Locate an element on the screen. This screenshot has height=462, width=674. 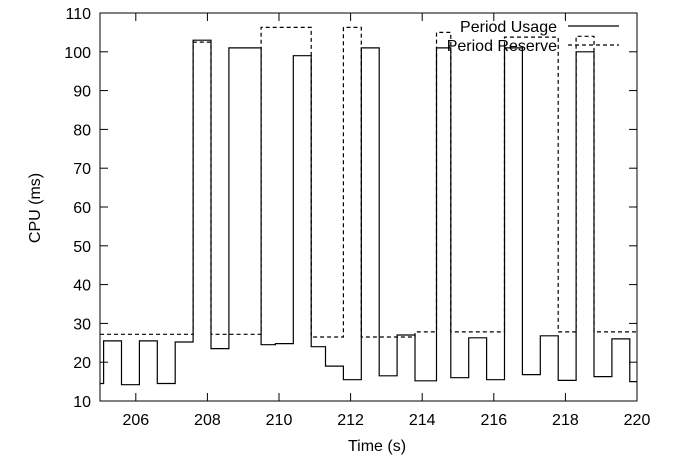
y-tick-label: 10 is located at coordinates (82, 402).